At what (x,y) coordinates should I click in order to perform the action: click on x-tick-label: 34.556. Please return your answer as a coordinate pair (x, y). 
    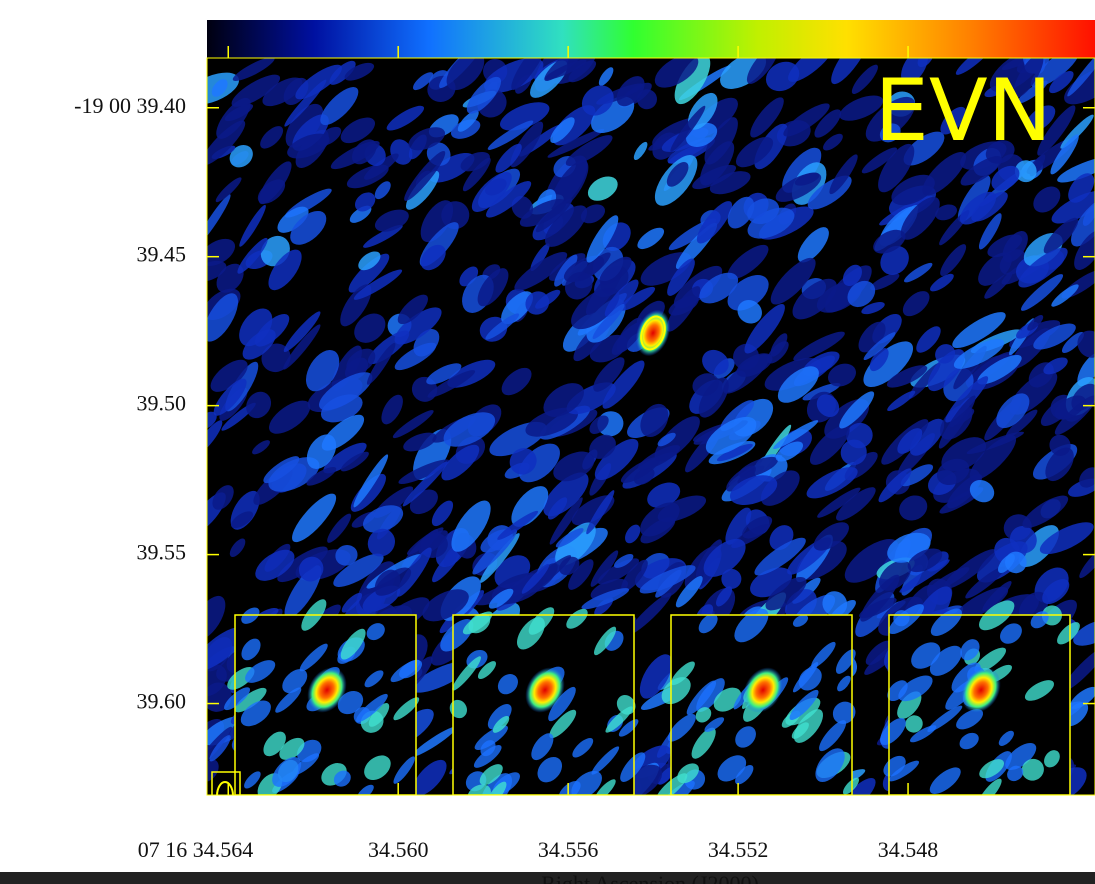
    Looking at the image, I should click on (568, 849).